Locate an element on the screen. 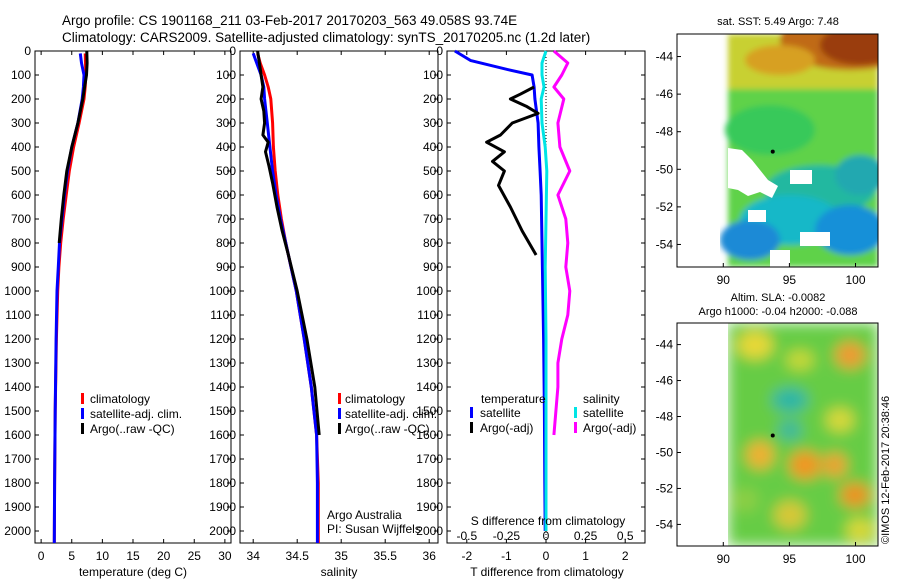 The image size is (900, 580). x-tick-label: 0 is located at coordinates (41, 556).